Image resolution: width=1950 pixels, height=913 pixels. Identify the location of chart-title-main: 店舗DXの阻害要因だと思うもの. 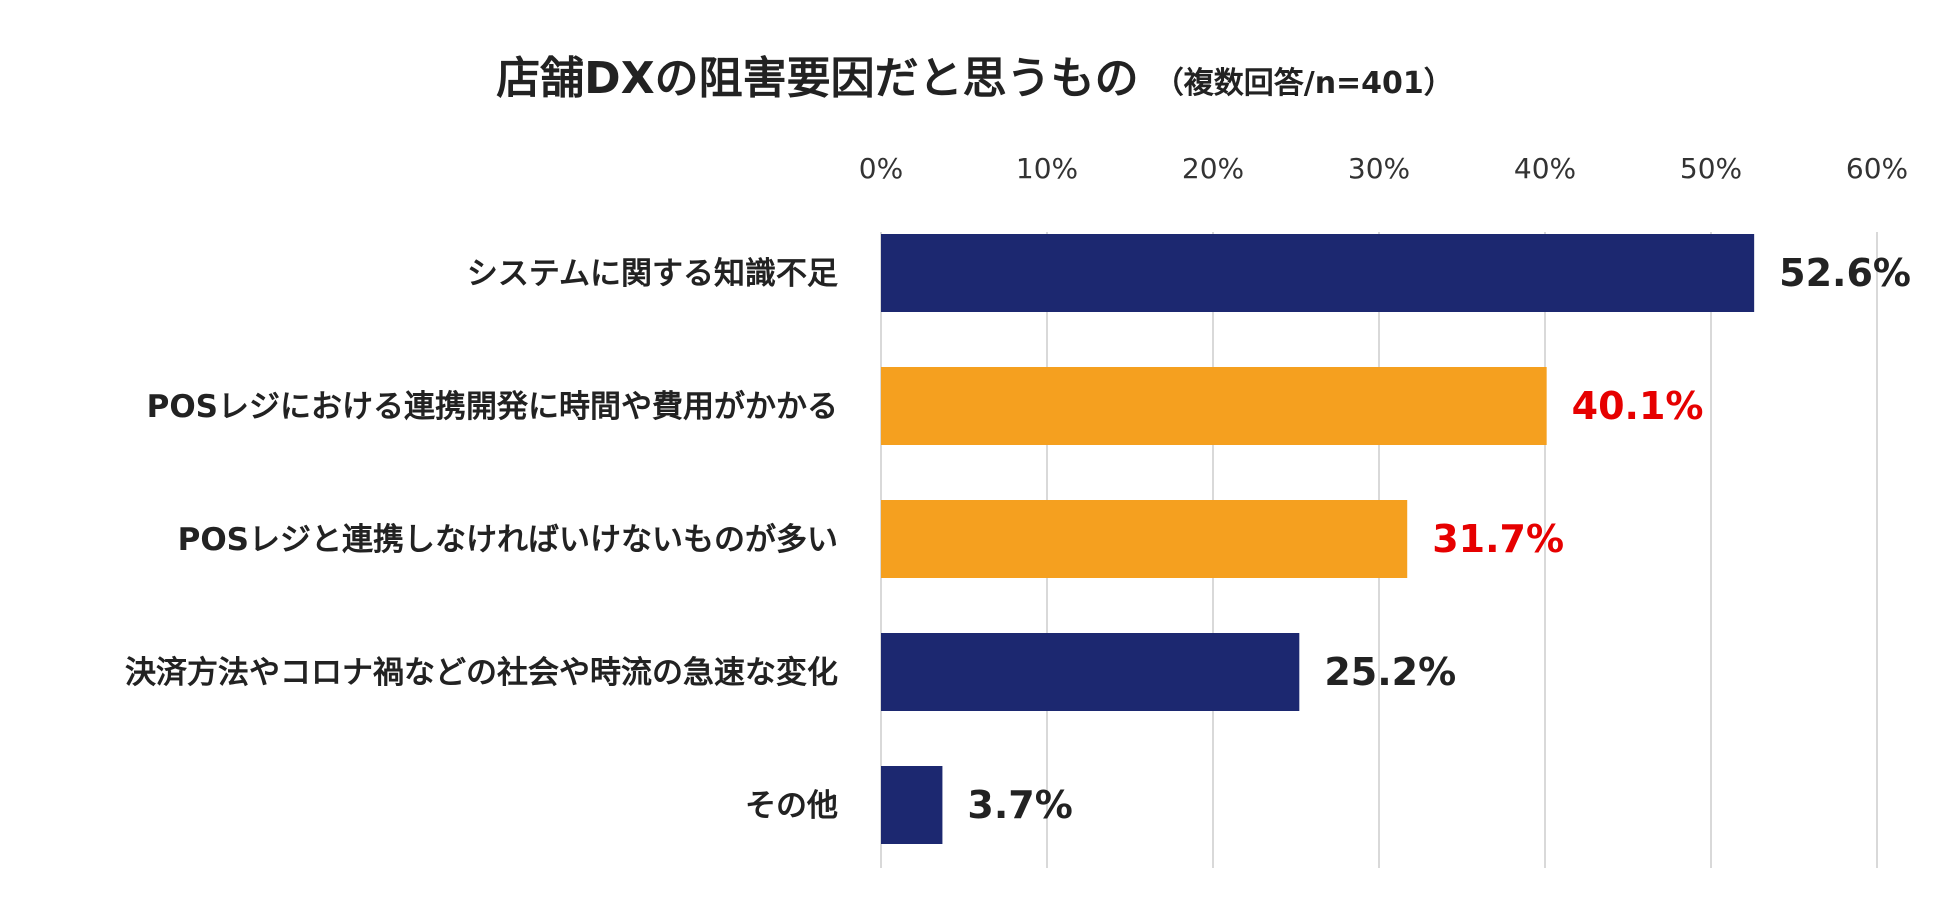
(817, 78).